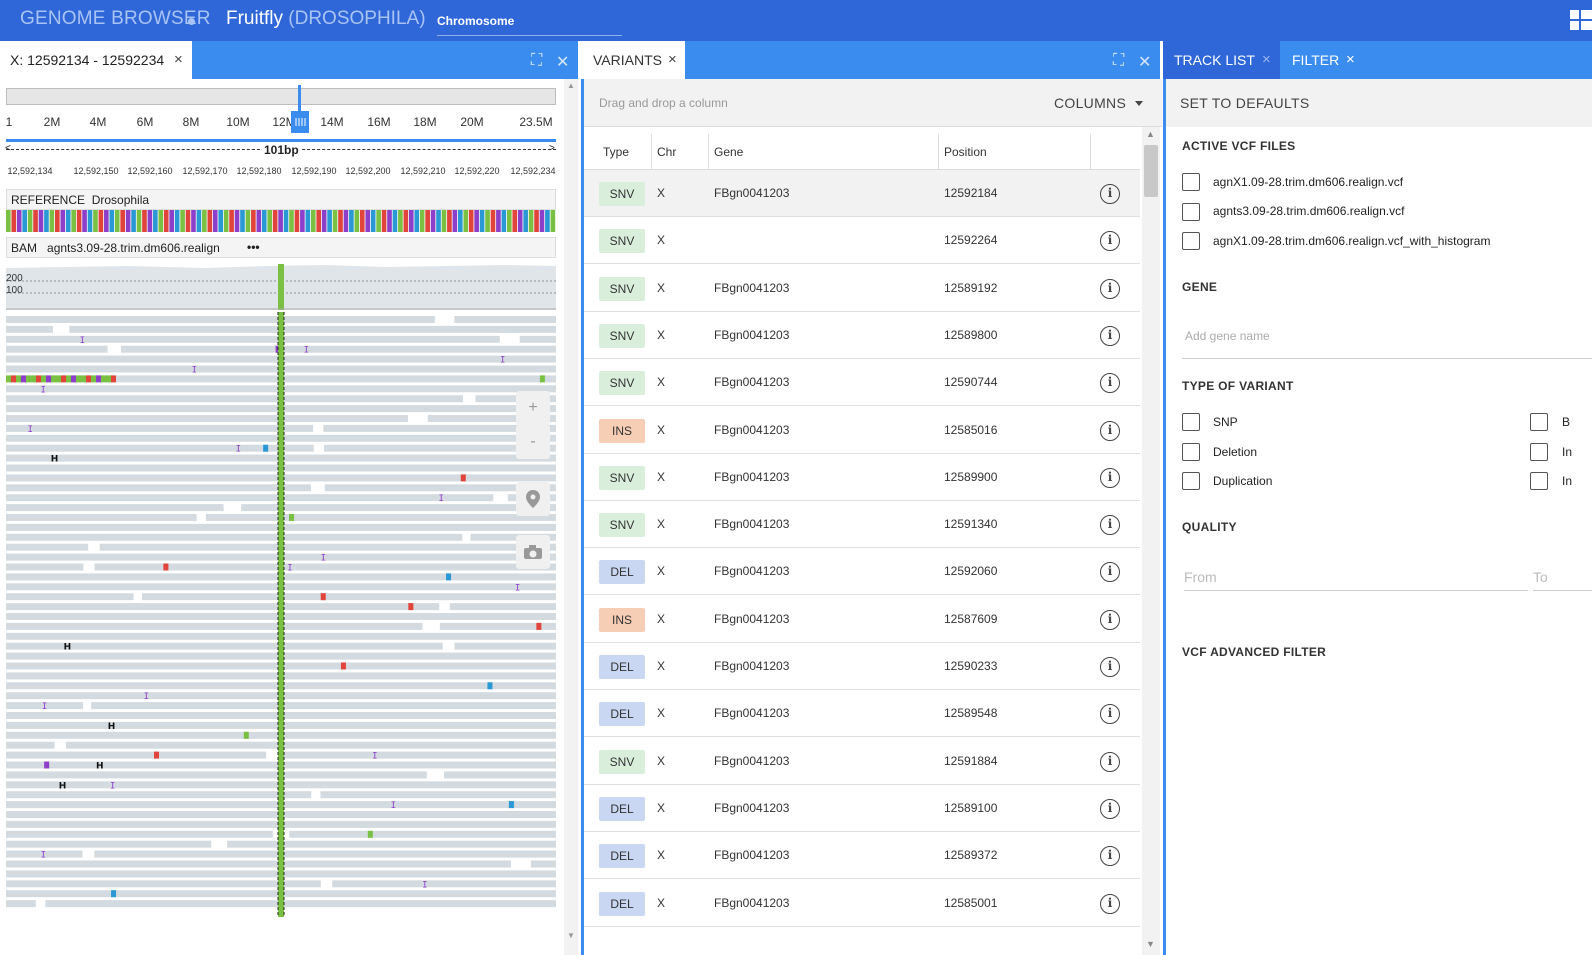  What do you see at coordinates (633, 60) in the screenshot?
I see `tab-variants: VARIANTS ×` at bounding box center [633, 60].